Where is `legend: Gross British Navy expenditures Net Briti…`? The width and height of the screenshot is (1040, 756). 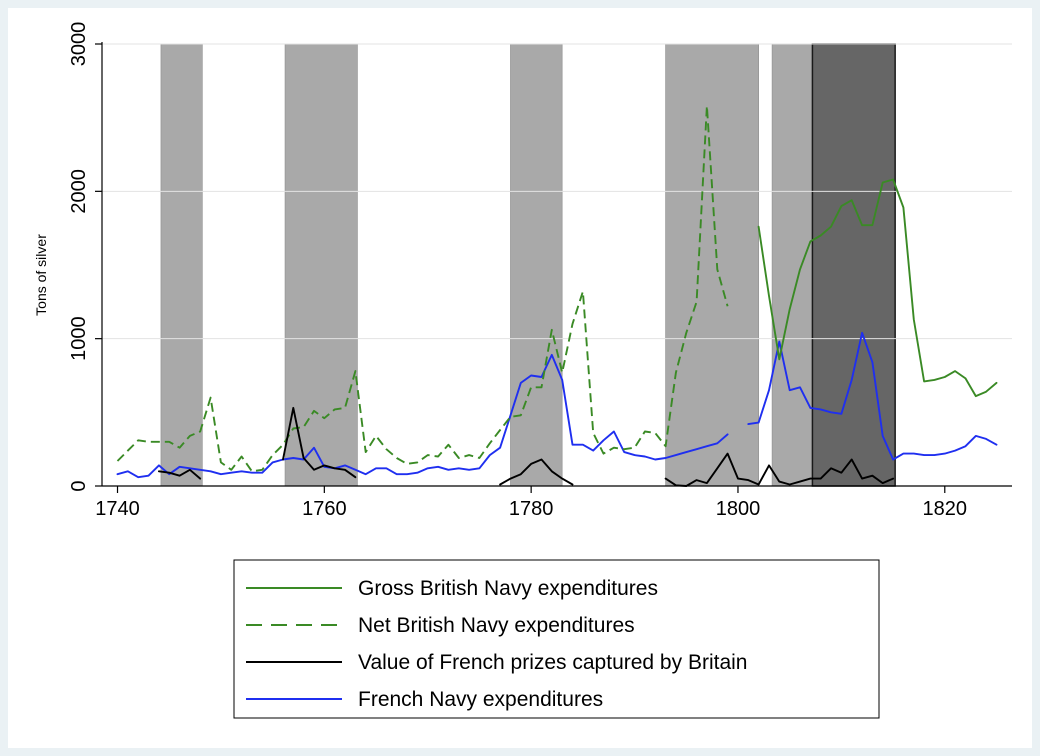
legend: Gross British Navy expenditures Net Briti… is located at coordinates (556, 639).